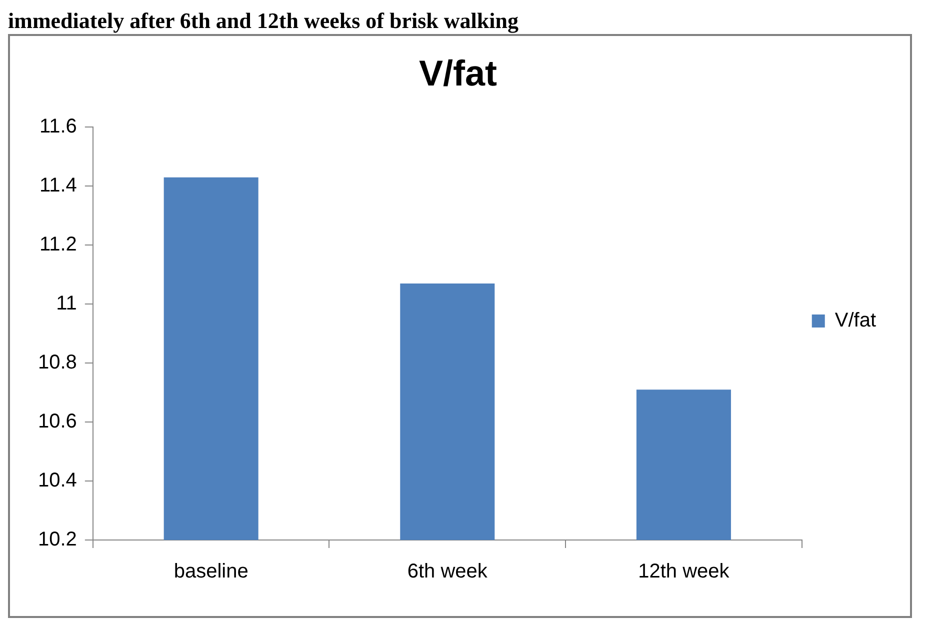 This screenshot has height=630, width=939. Describe the element at coordinates (447, 571) in the screenshot. I see `x-tick-label: 6th week` at that location.